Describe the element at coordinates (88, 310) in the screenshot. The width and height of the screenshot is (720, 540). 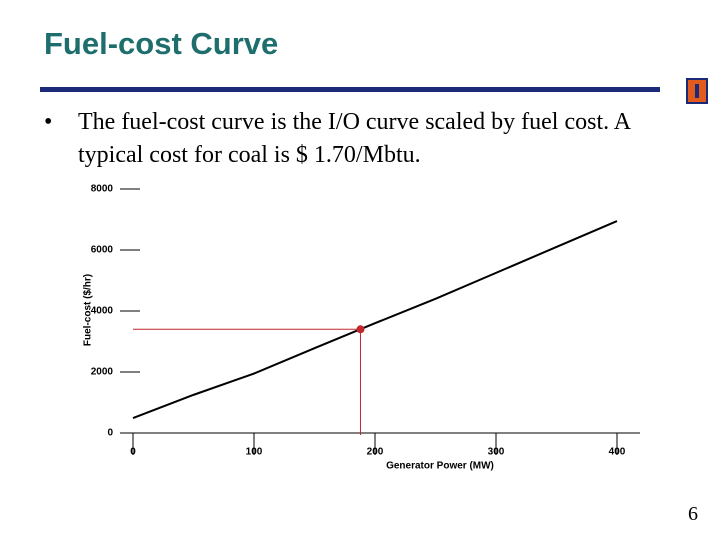
I see `y-axis-label: Fuel-cost ($/hr)` at that location.